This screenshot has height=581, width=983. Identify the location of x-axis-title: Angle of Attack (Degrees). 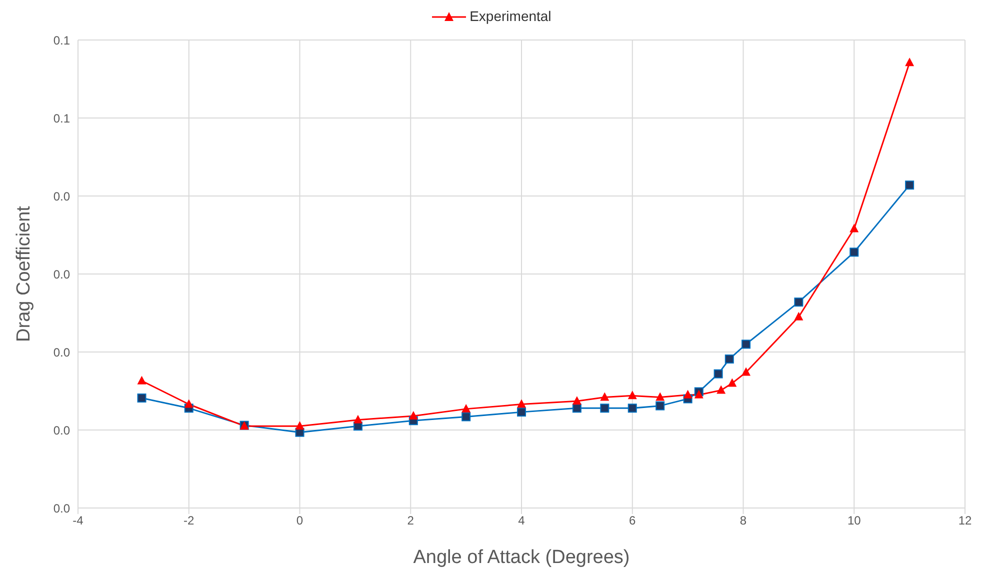
(521, 557).